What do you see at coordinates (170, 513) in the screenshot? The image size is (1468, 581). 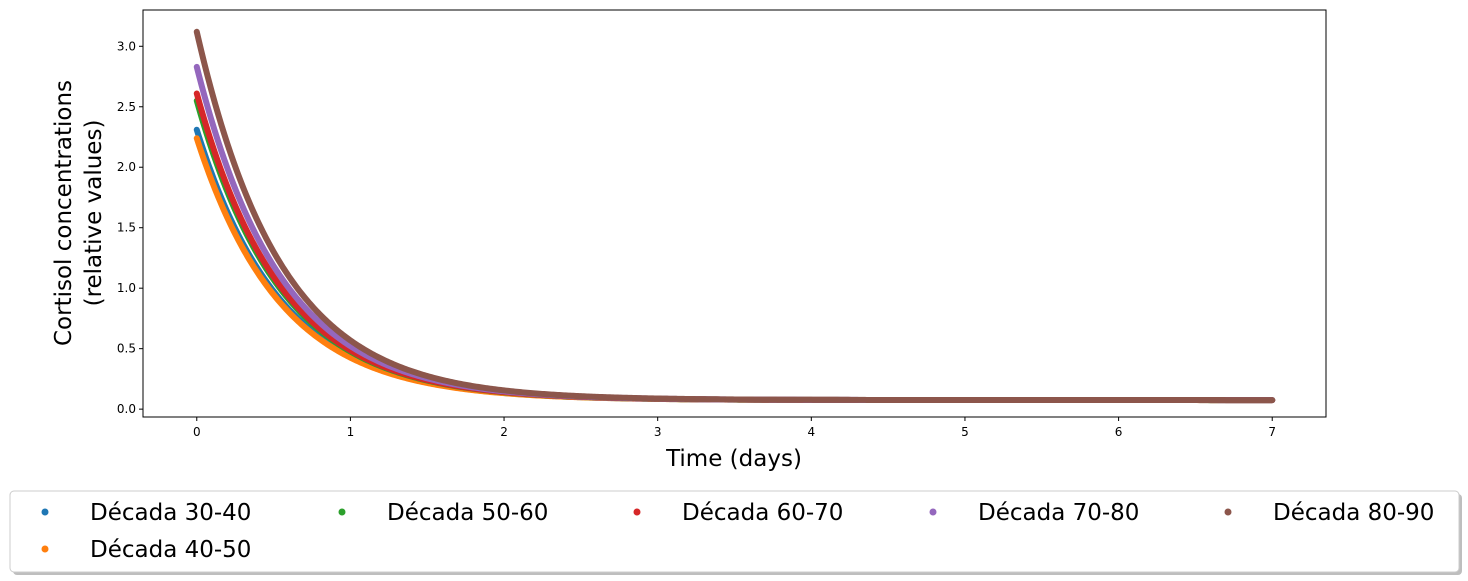 I see `legend-label: Década 30-40` at bounding box center [170, 513].